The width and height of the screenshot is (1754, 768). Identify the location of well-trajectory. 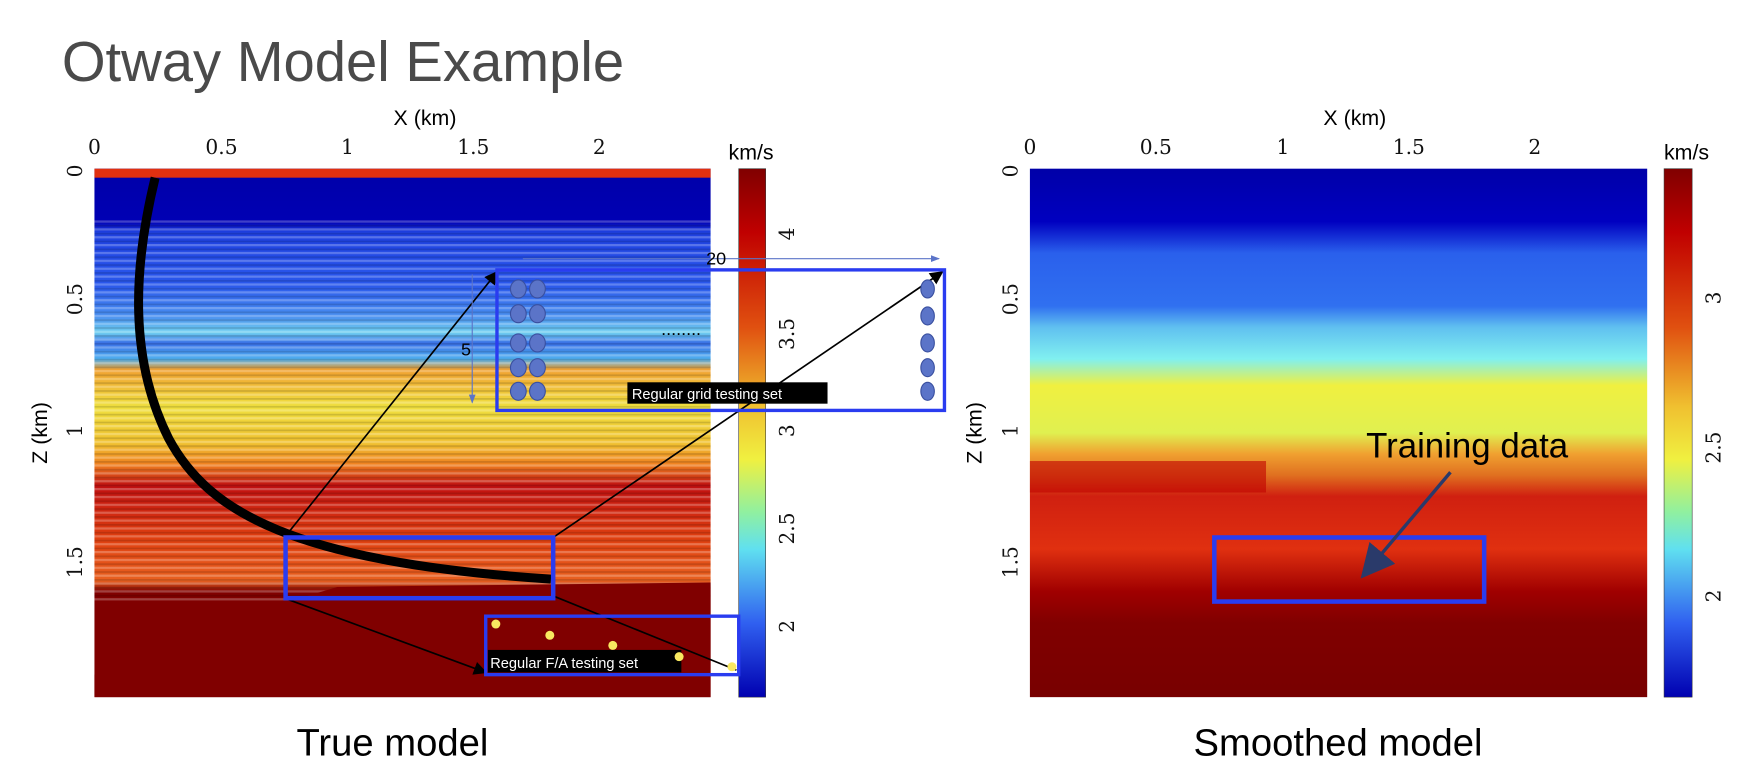
(343, 380).